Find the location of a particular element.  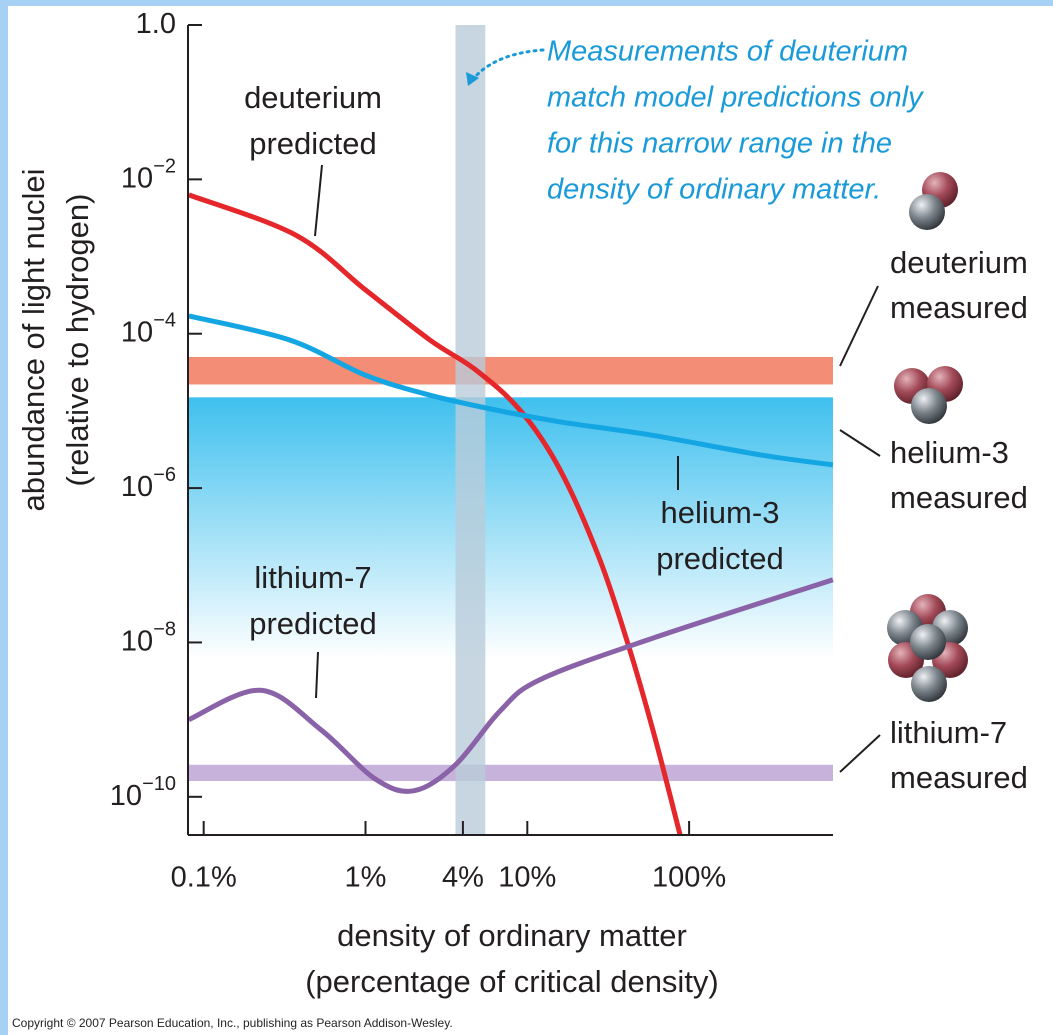

annotation-arrowhead is located at coordinates (472, 79).